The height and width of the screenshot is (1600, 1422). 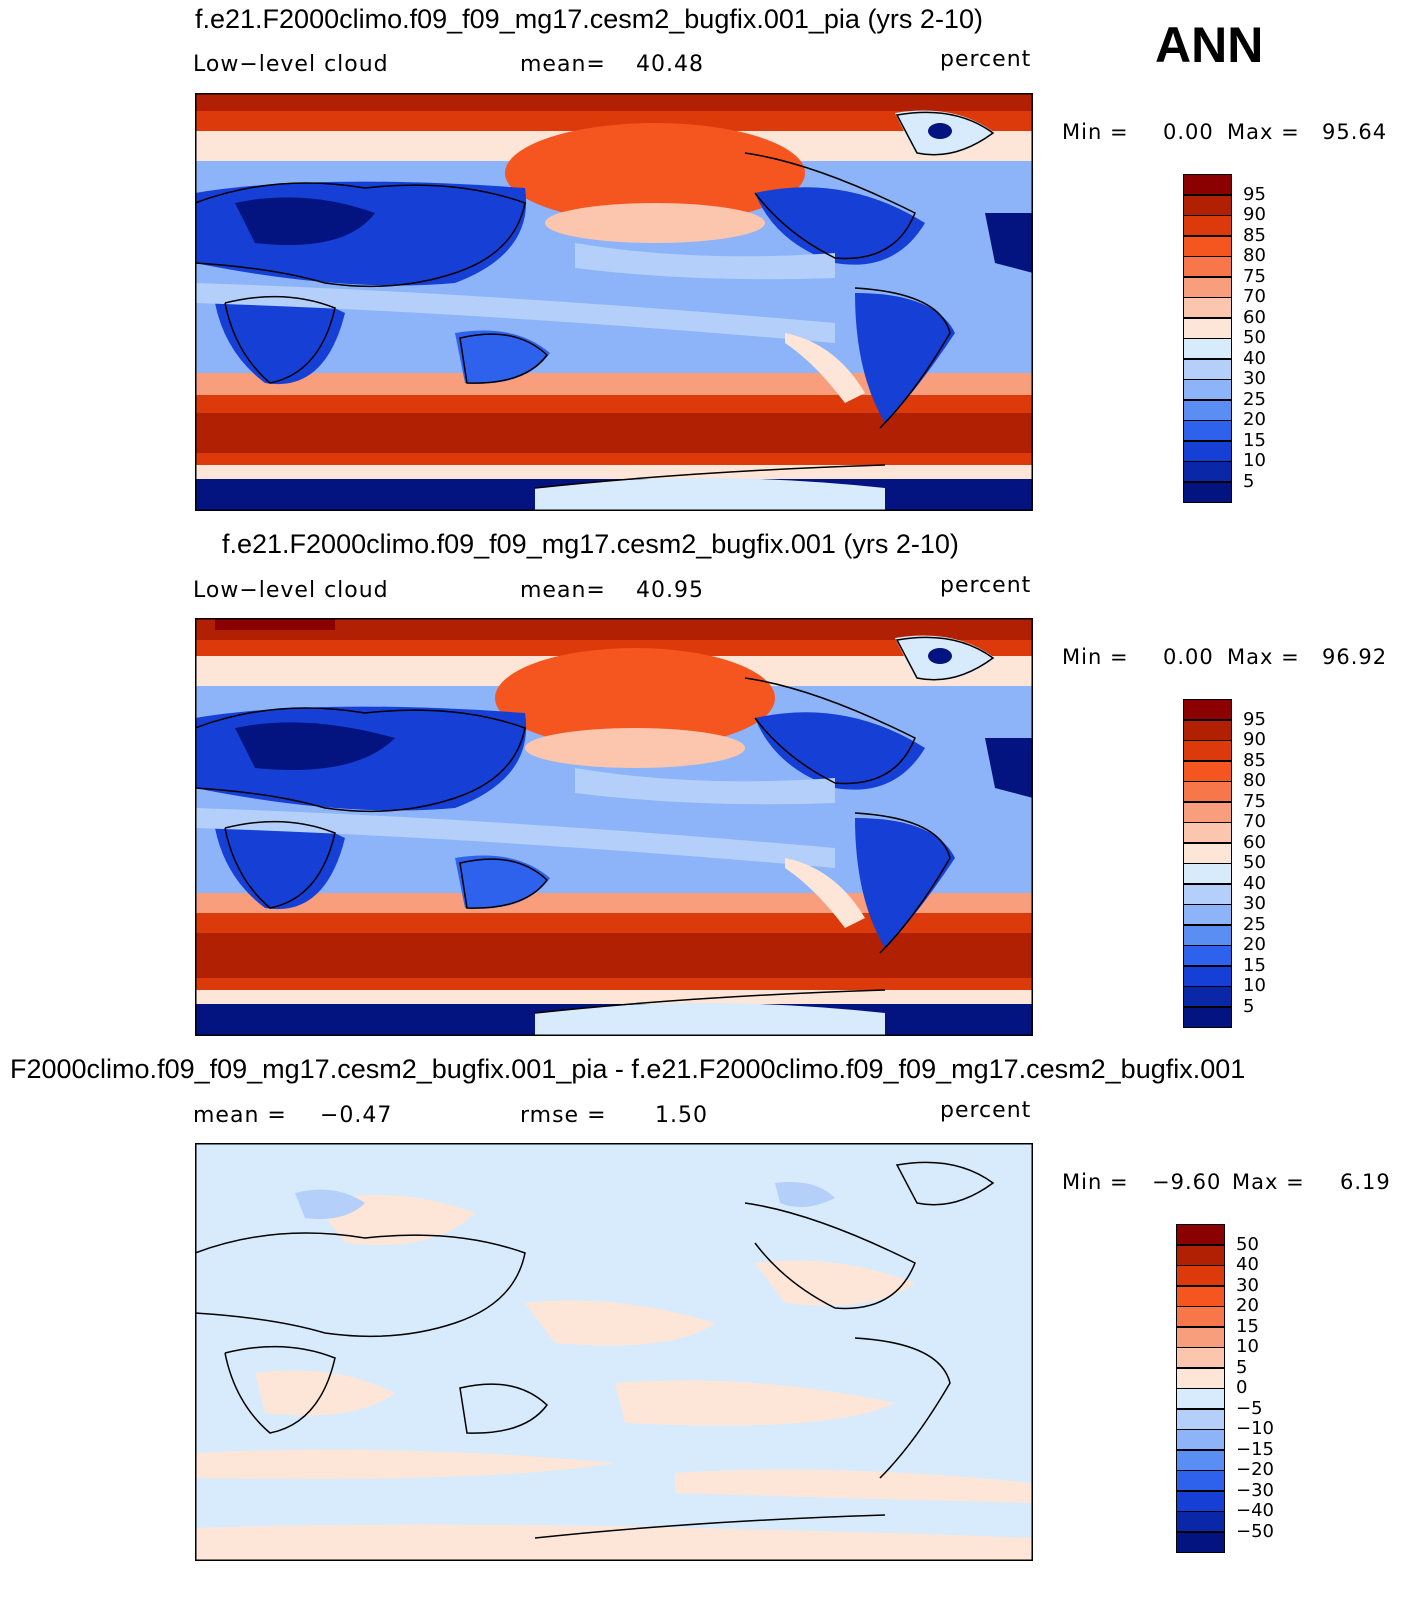 What do you see at coordinates (1355, 657) in the screenshot?
I see `panel-2-max-value: 96.92` at bounding box center [1355, 657].